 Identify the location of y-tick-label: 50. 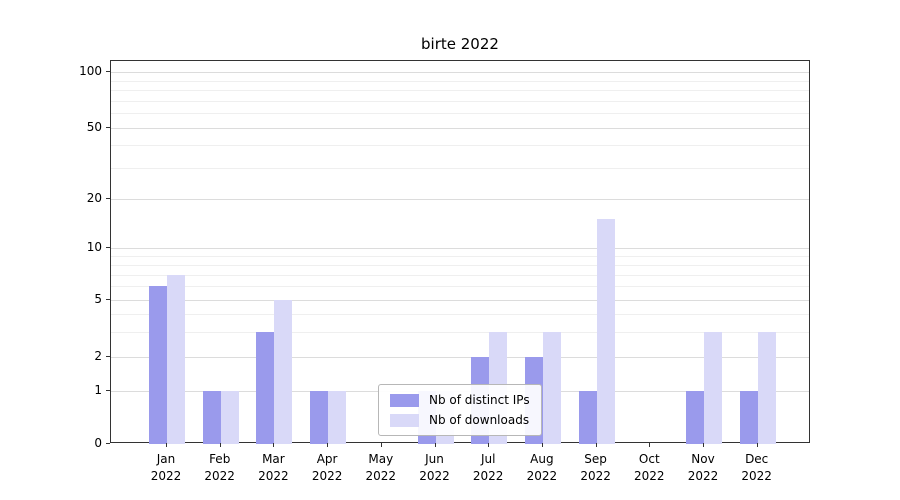
(94, 127).